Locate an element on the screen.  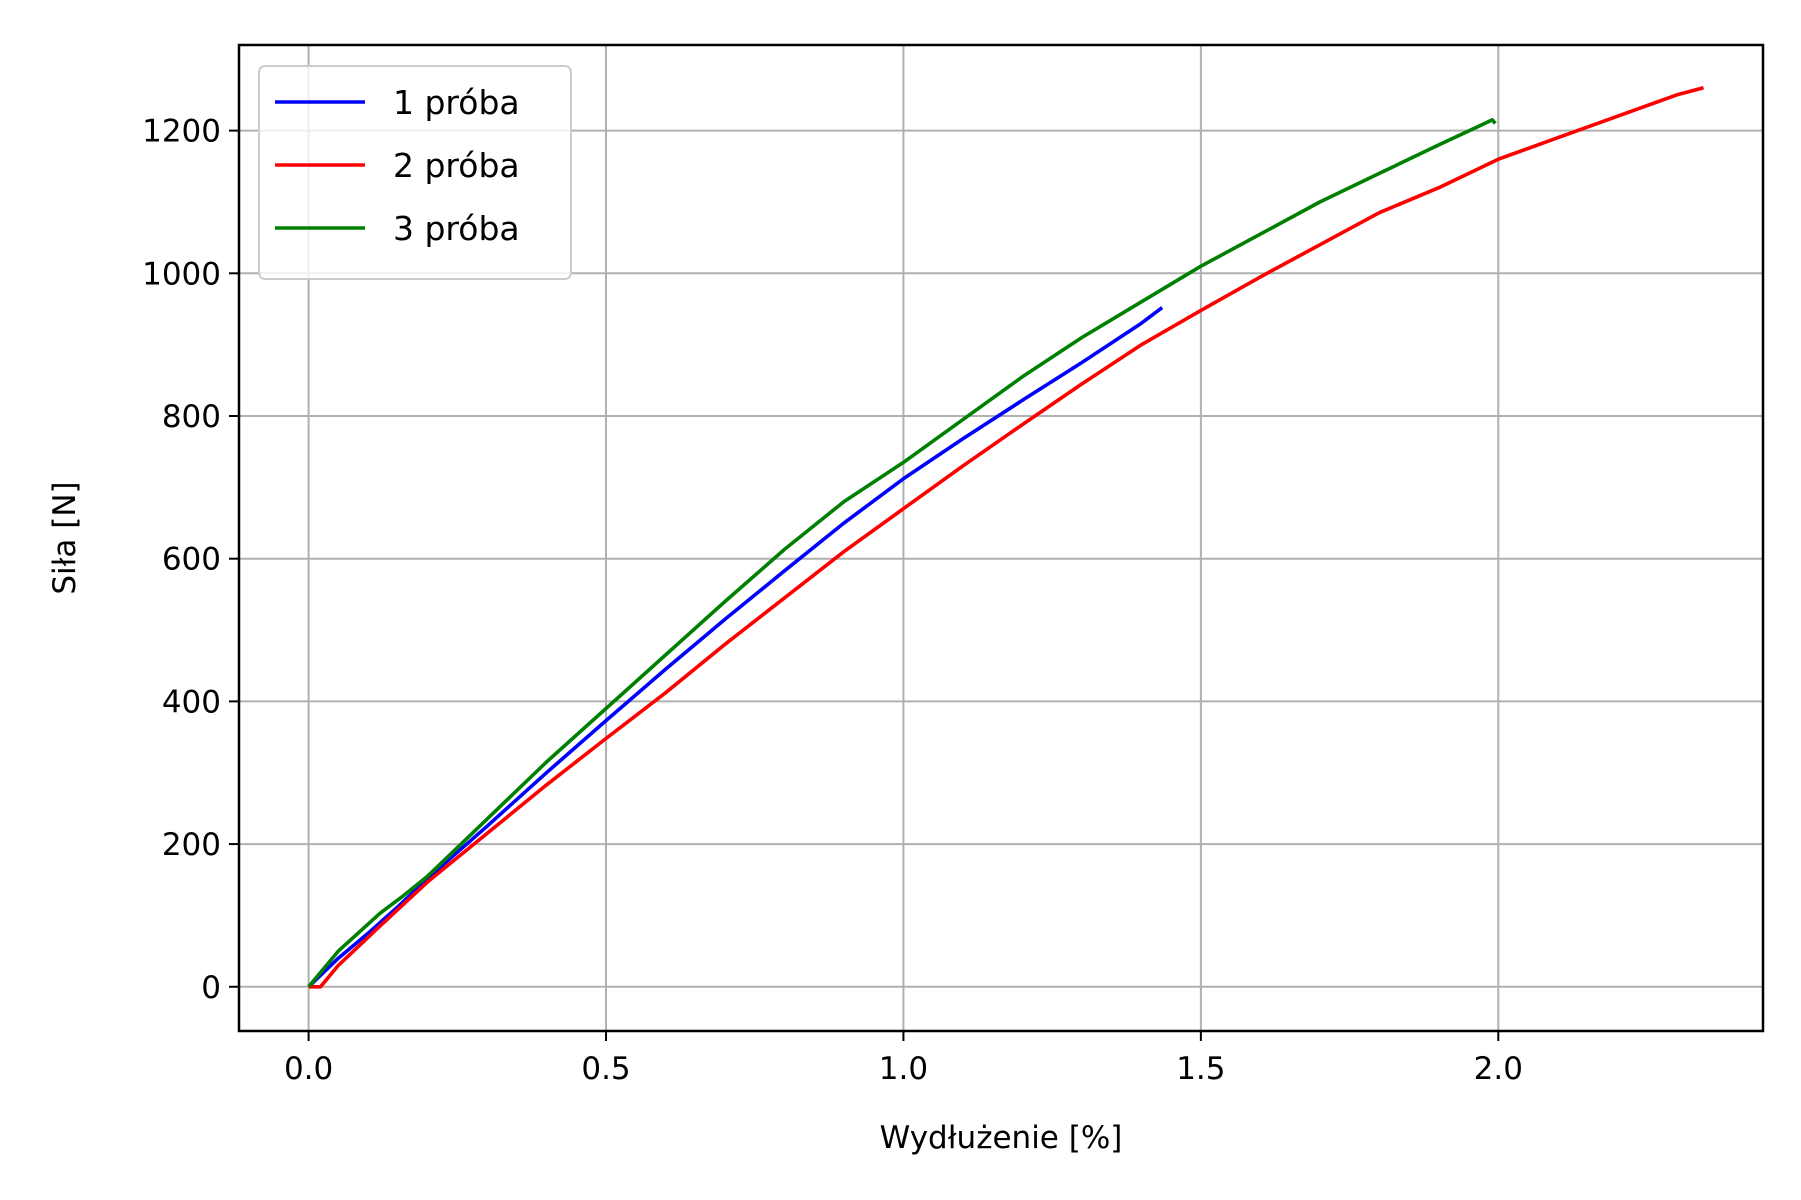
y-tick-label: 1200 is located at coordinates (181, 132).